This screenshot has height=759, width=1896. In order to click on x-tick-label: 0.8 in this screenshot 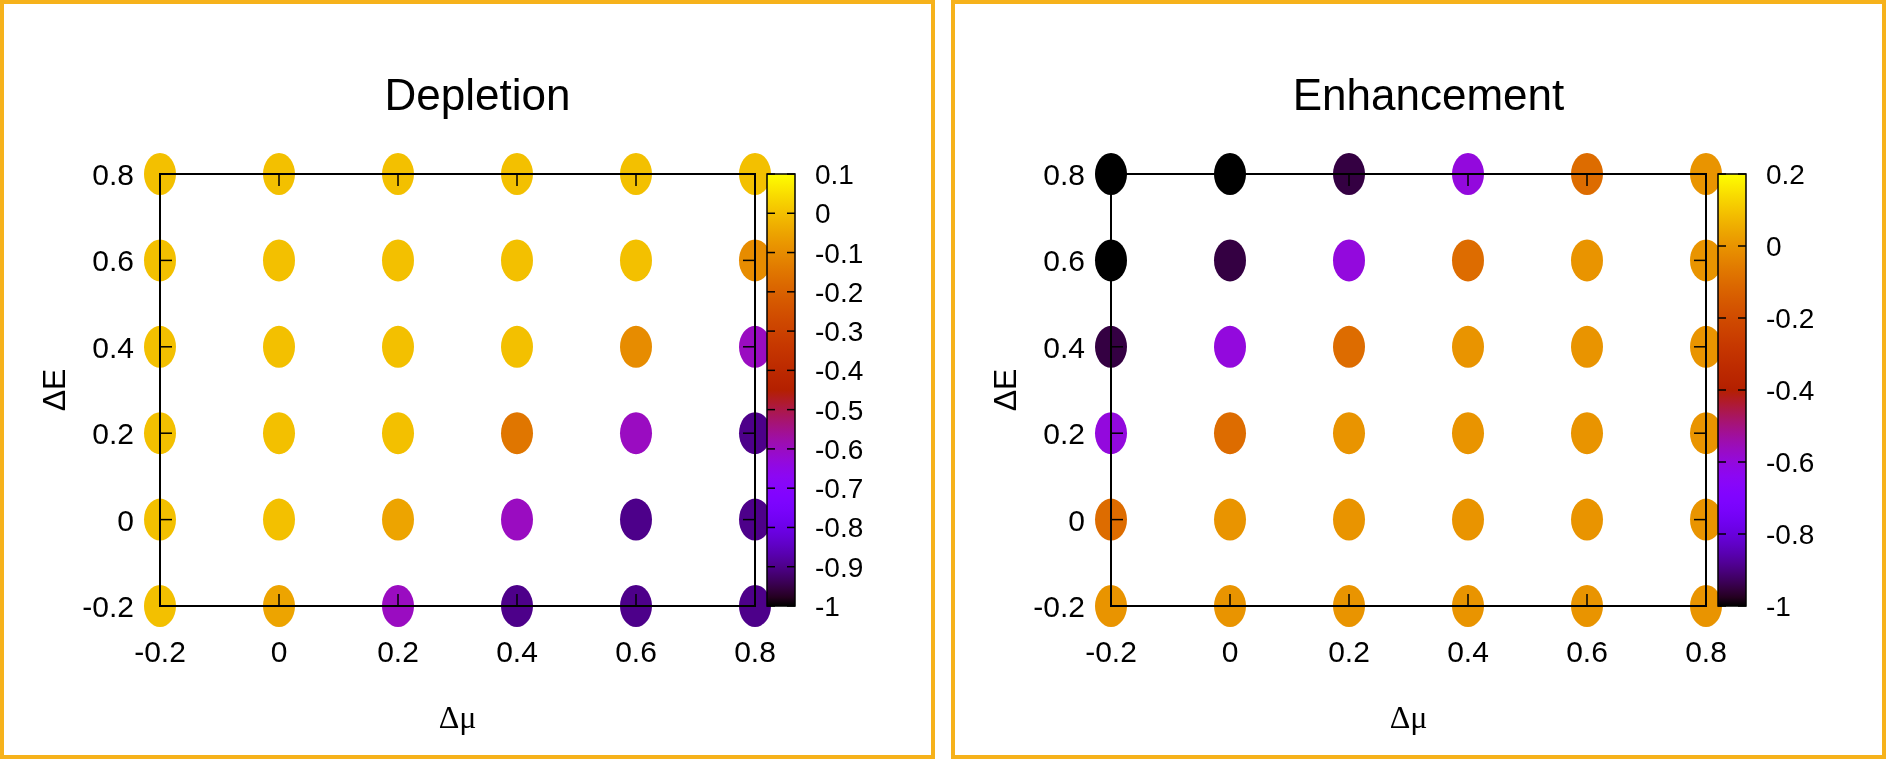, I will do `click(755, 651)`.